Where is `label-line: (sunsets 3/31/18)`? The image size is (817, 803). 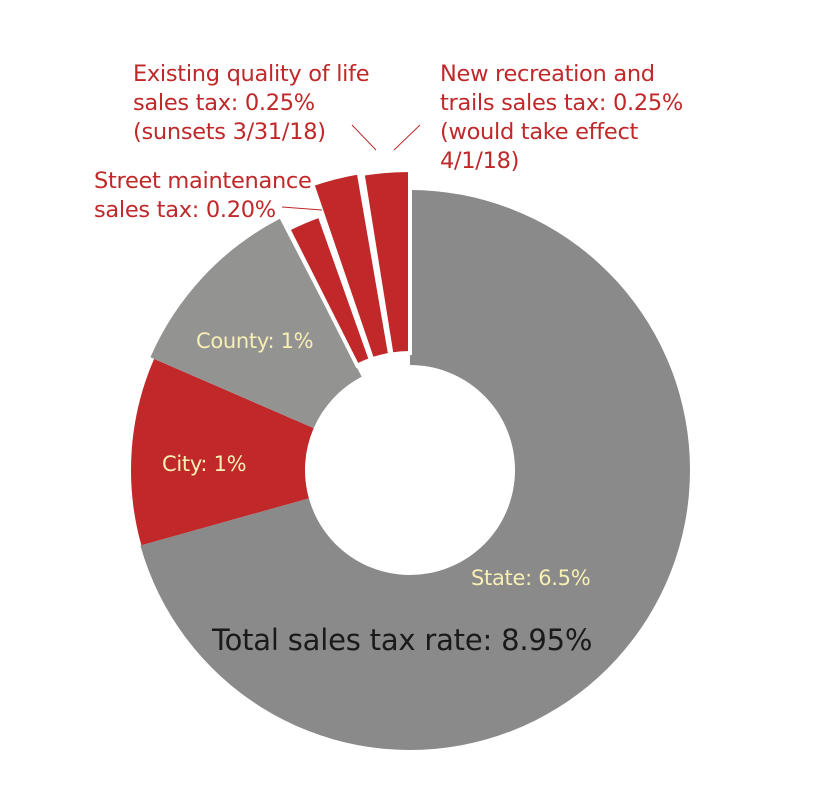 label-line: (sunsets 3/31/18) is located at coordinates (229, 132).